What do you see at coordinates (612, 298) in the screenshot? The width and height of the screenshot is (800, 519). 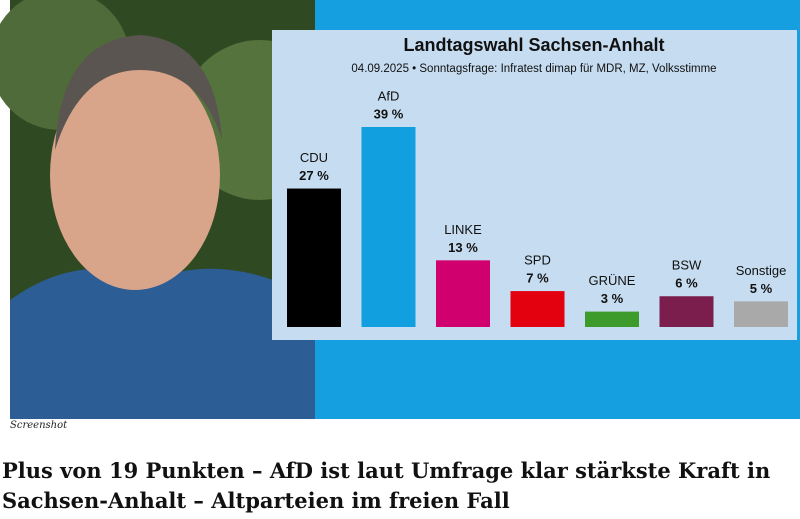 I see `value-label: 3 %` at bounding box center [612, 298].